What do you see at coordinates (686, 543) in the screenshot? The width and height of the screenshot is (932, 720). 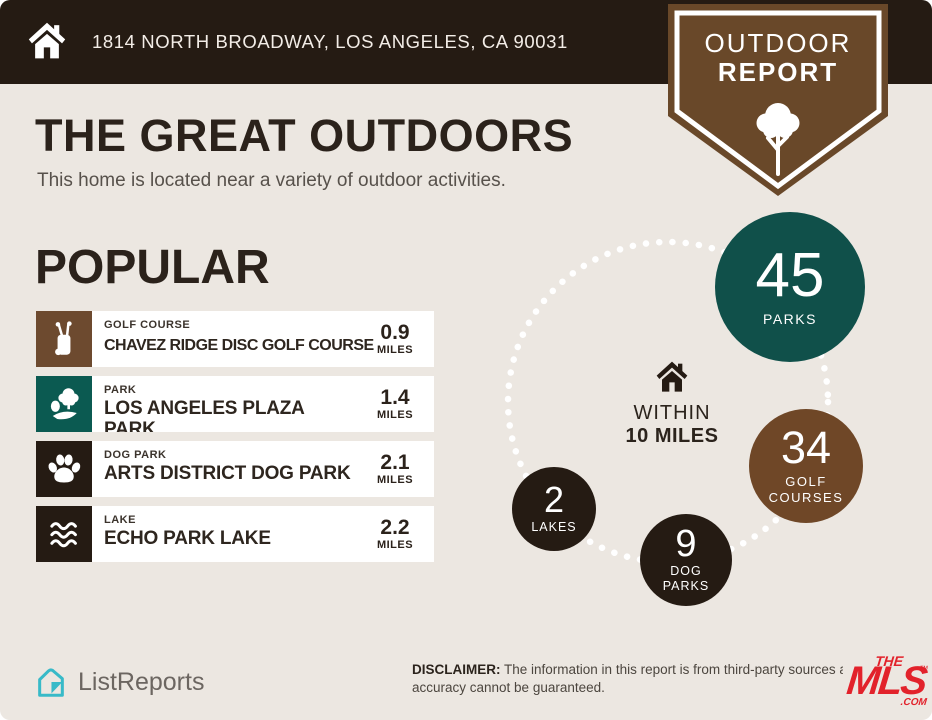 I see `stat-value: 9` at bounding box center [686, 543].